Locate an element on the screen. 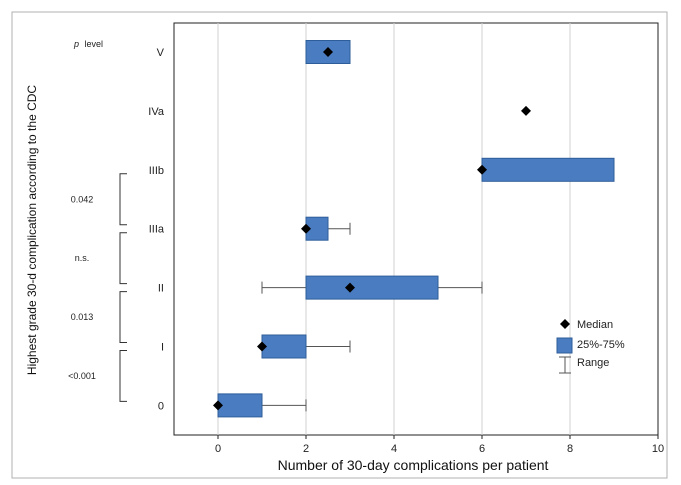 This screenshot has height=485, width=681. legend: Median 25%-75% Range is located at coordinates (590, 346).